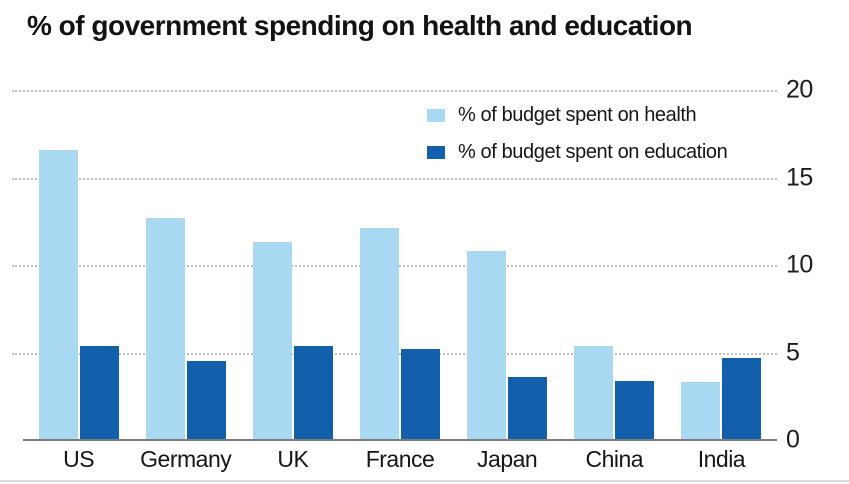 The height and width of the screenshot is (484, 849). Describe the element at coordinates (313, 392) in the screenshot. I see `bar-education-uk` at that location.